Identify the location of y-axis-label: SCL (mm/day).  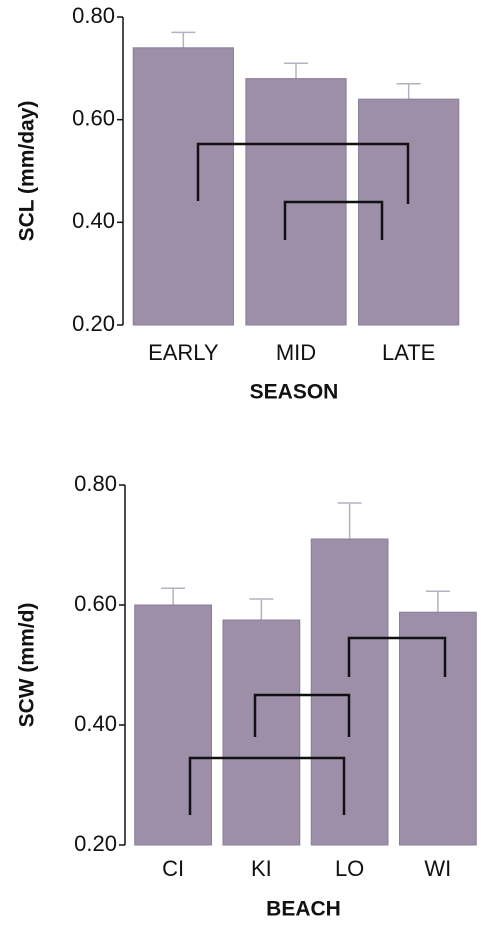
(27, 171).